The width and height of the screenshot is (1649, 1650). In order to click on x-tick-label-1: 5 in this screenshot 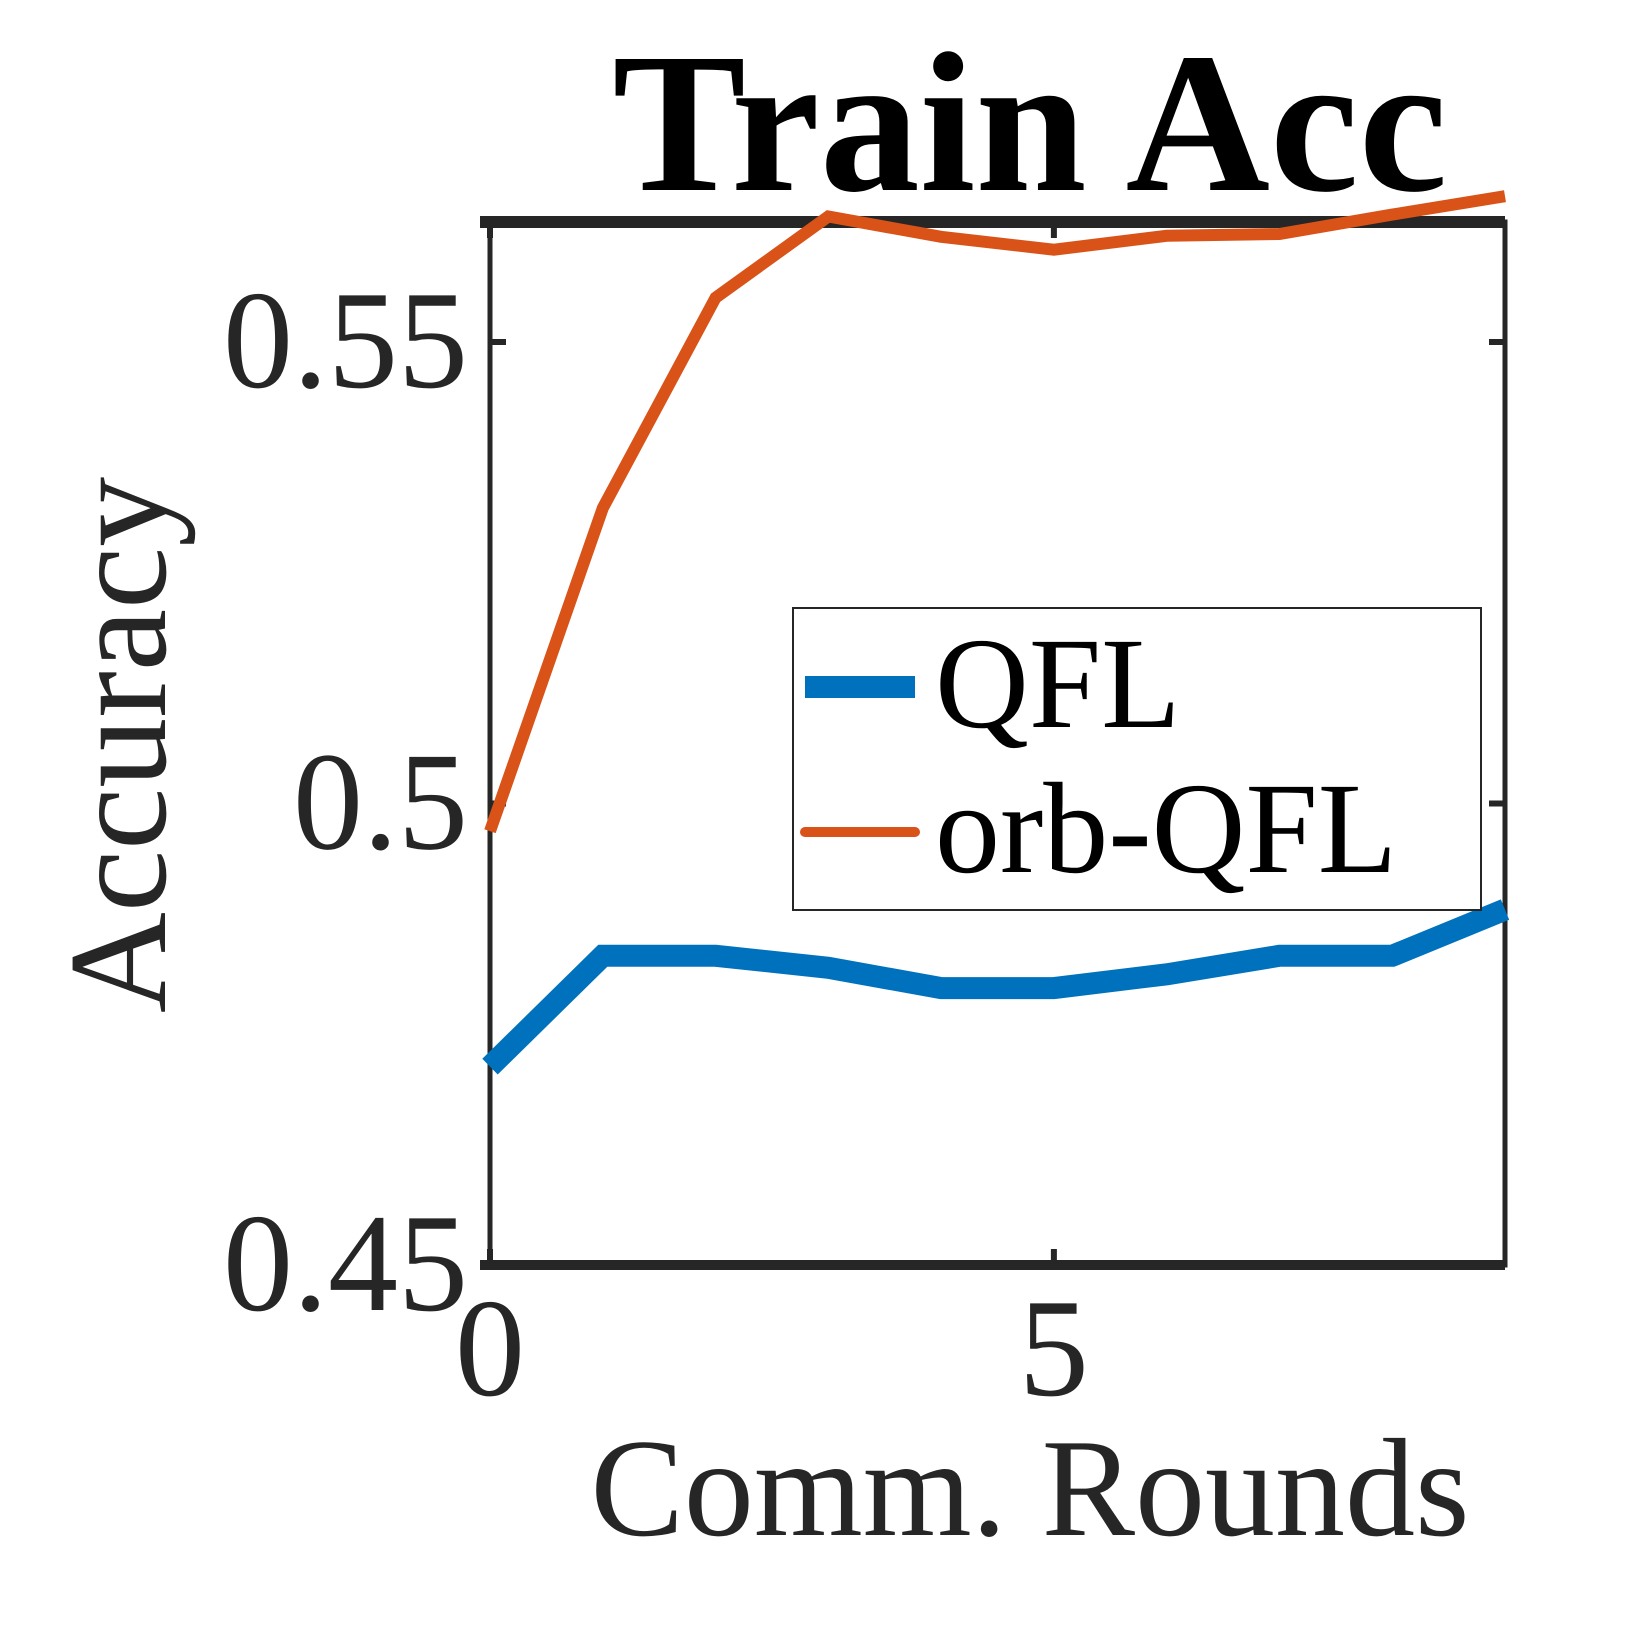, I will do `click(1054, 1348)`.